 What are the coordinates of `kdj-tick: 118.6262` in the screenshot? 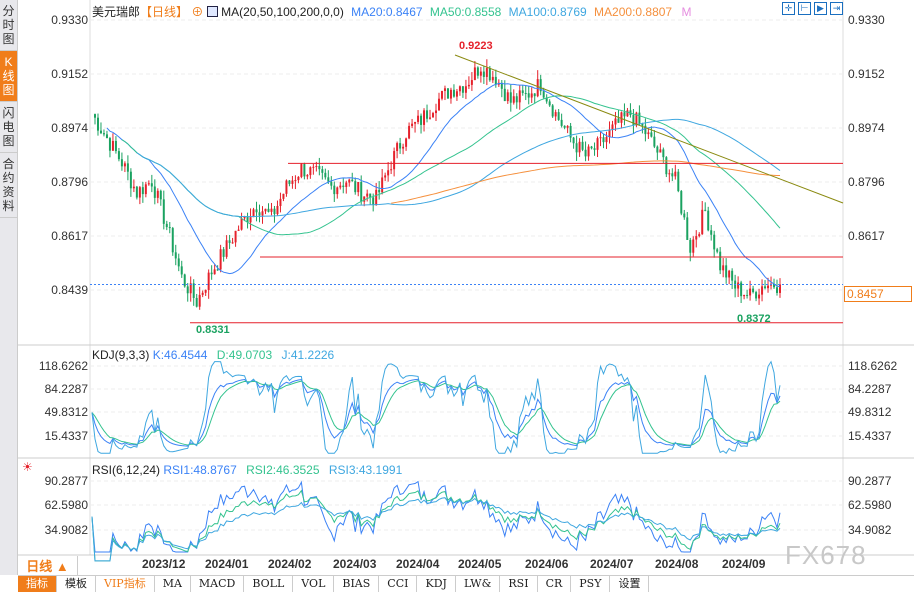 It's located at (63, 366).